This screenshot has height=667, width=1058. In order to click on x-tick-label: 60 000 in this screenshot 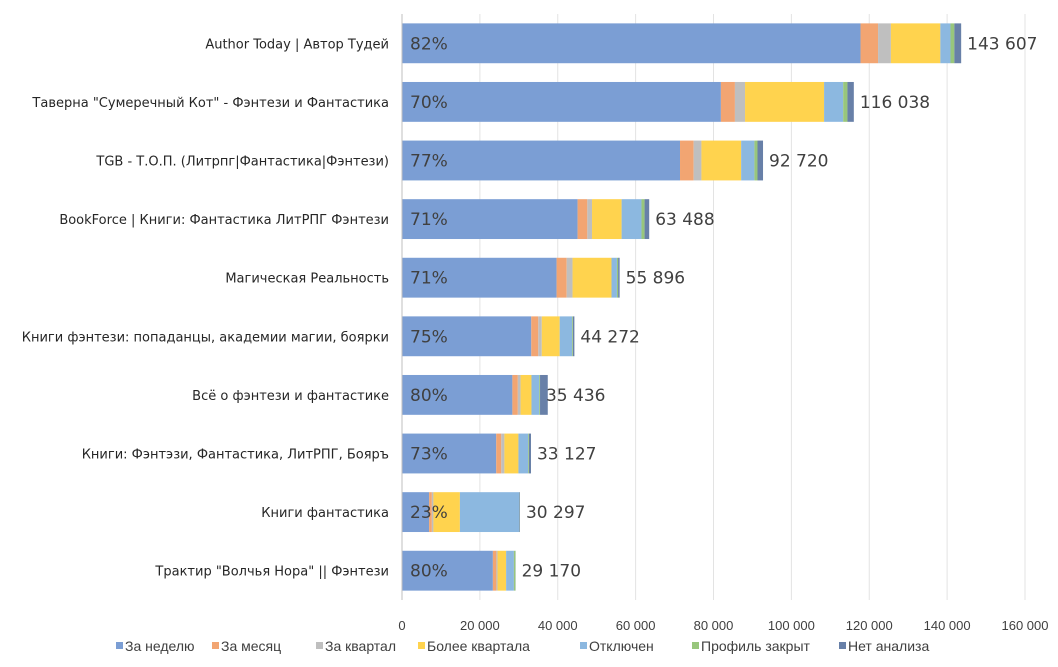, I will do `click(636, 625)`.